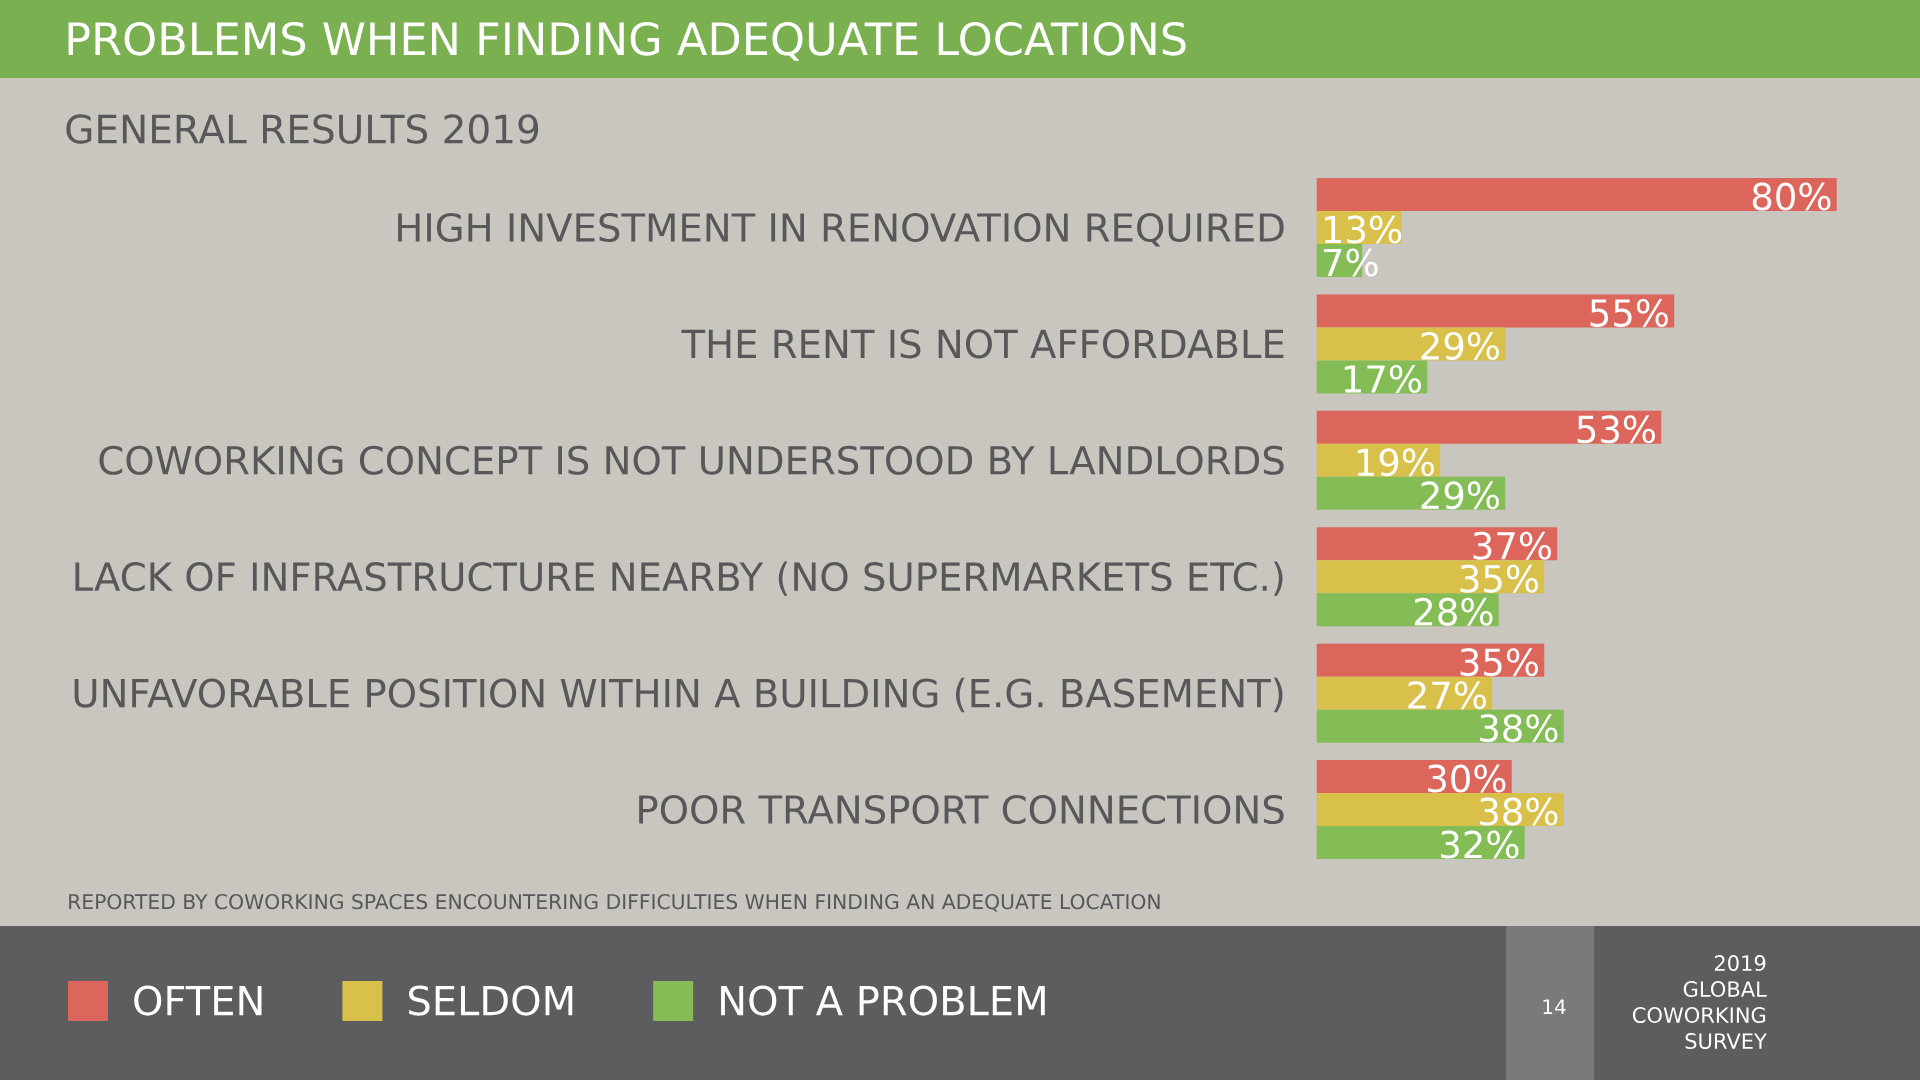 The width and height of the screenshot is (1920, 1080). What do you see at coordinates (1726, 1041) in the screenshot?
I see `text: SURVEY` at bounding box center [1726, 1041].